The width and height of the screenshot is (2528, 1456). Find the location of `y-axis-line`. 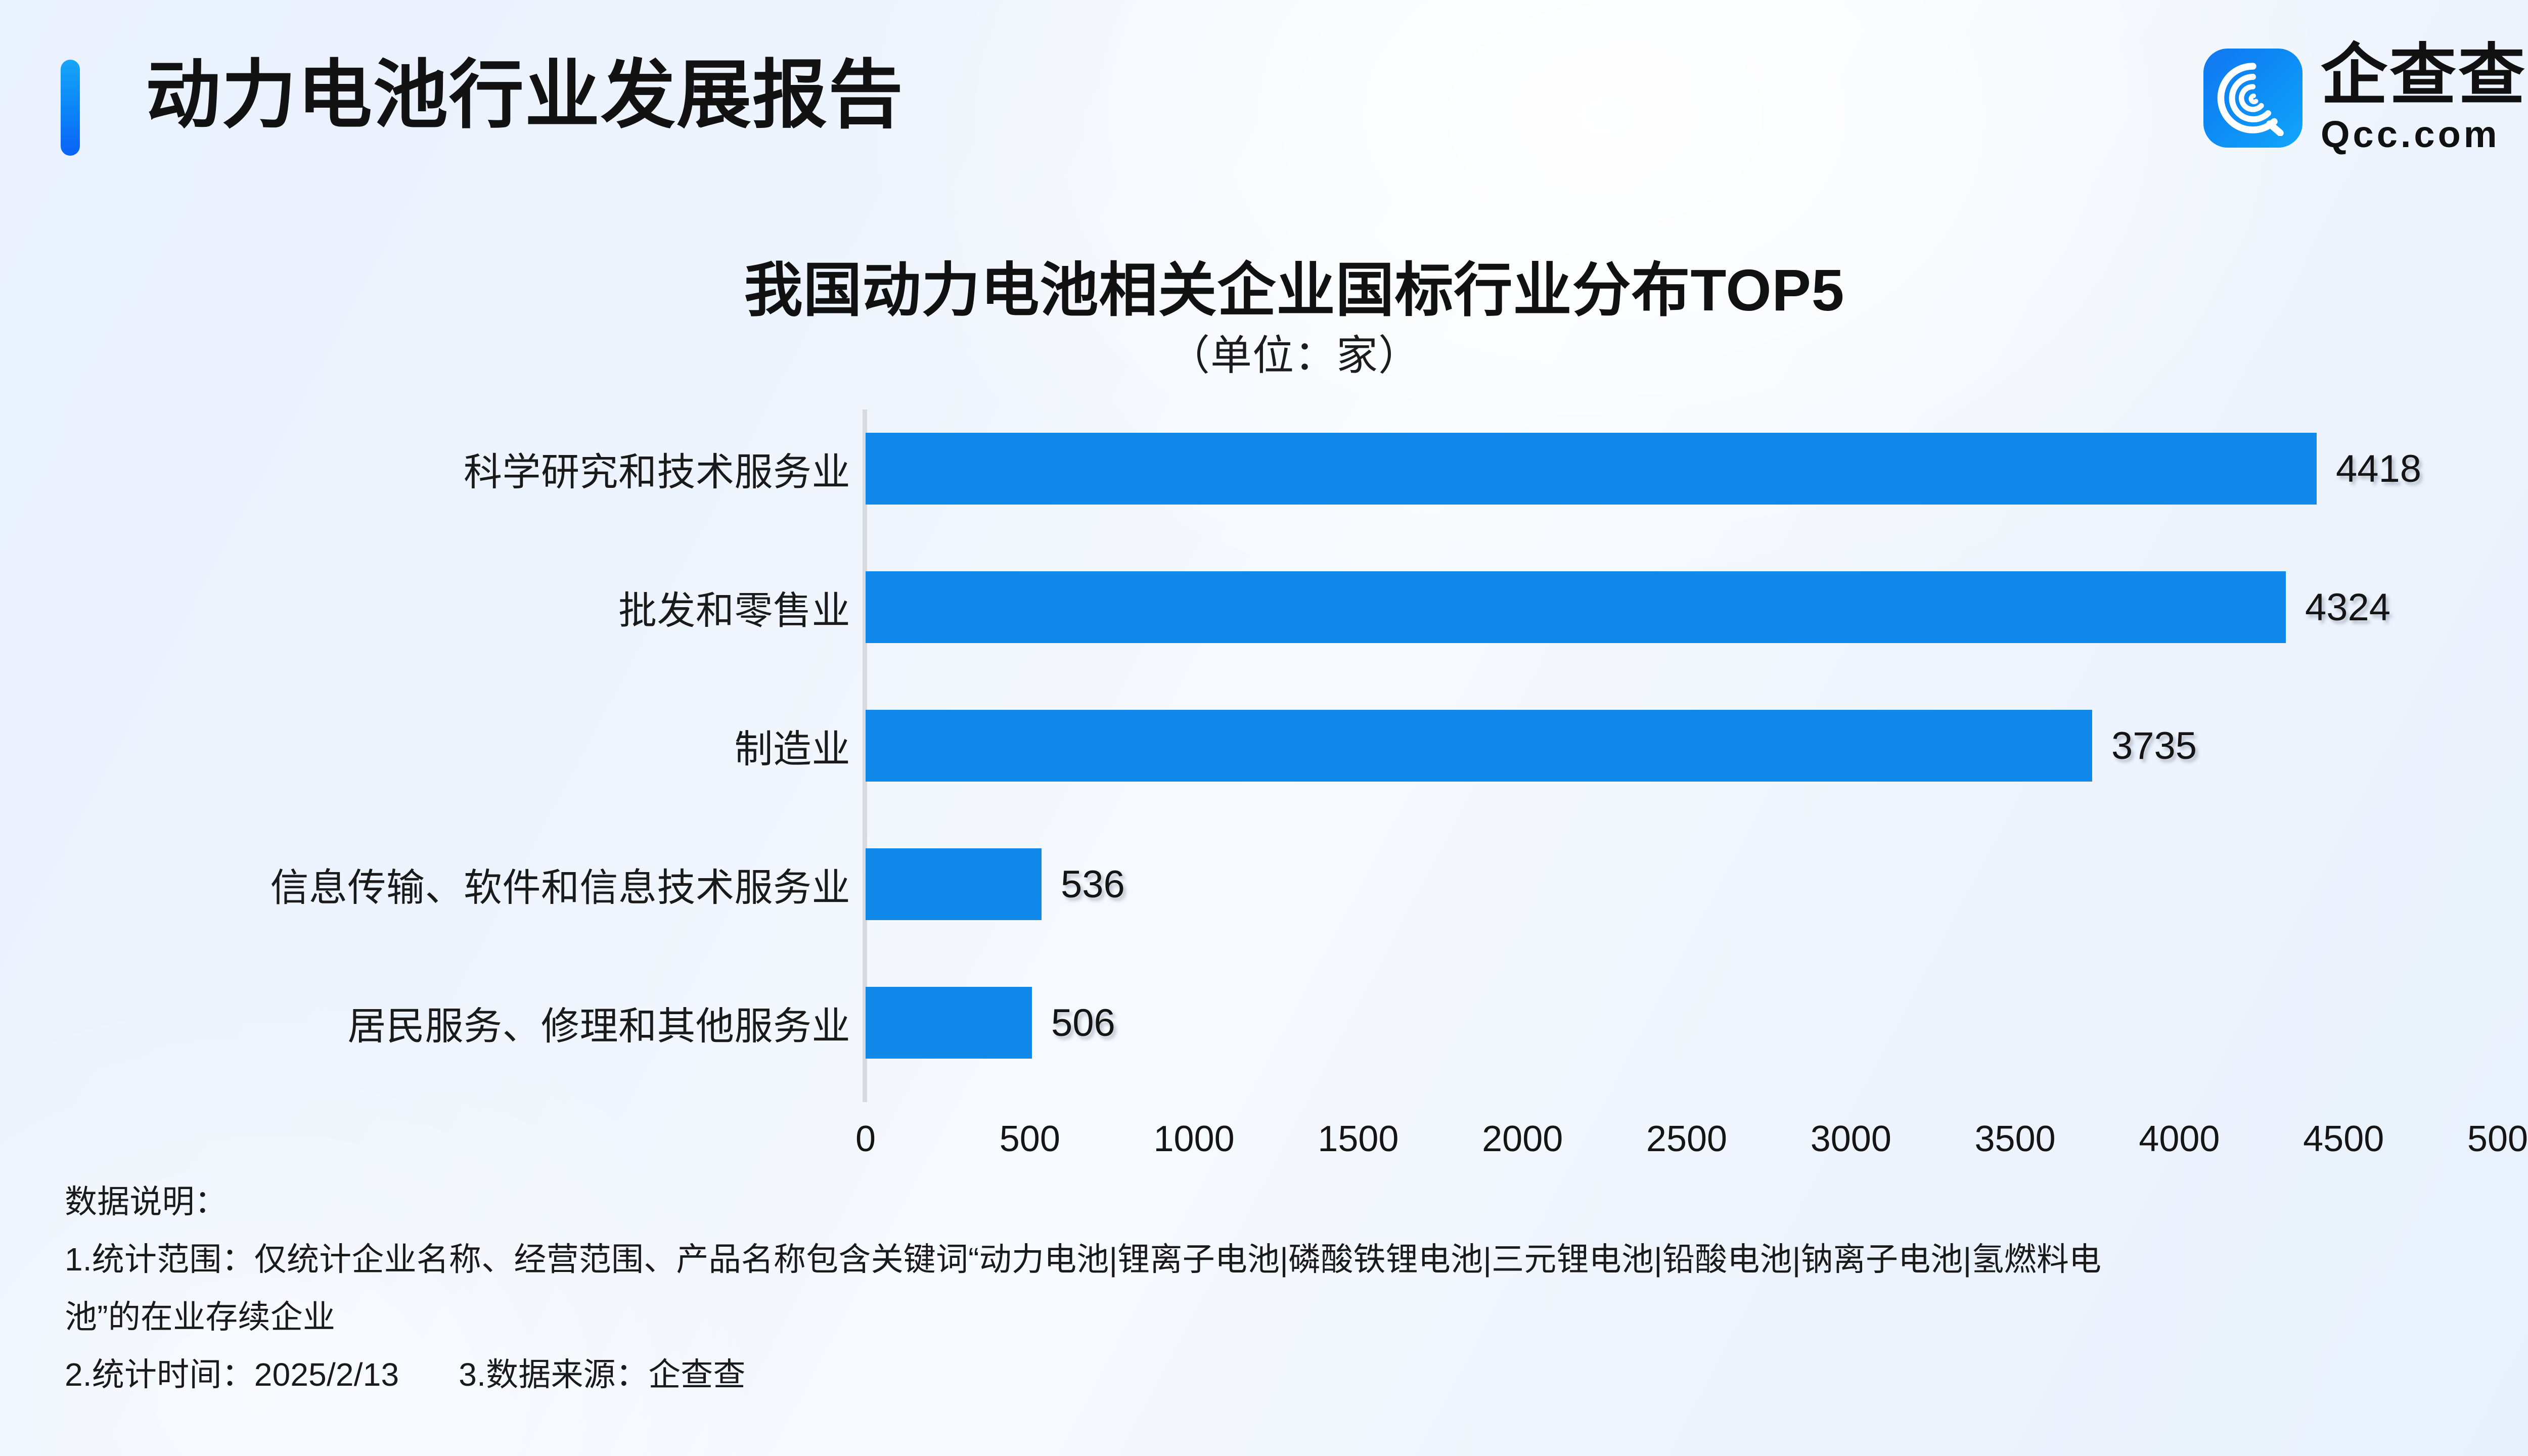

y-axis-line is located at coordinates (865, 756).